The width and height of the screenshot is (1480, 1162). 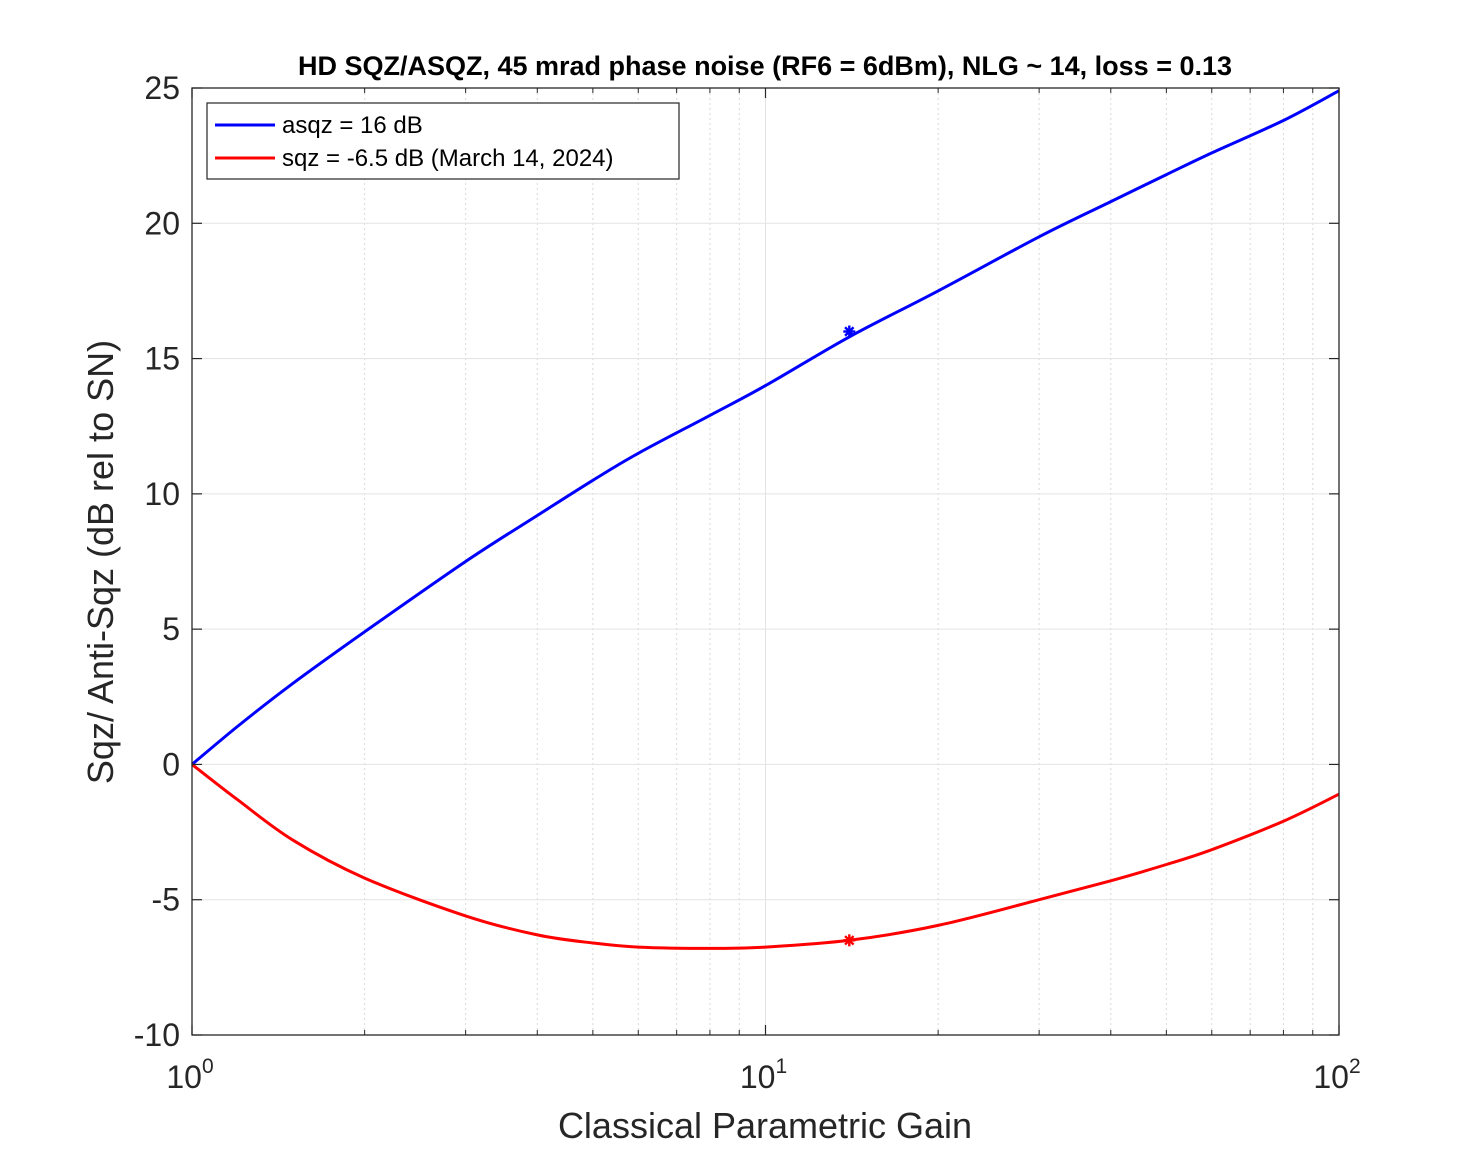 What do you see at coordinates (162, 359) in the screenshot?
I see `y-tick-label: 15` at bounding box center [162, 359].